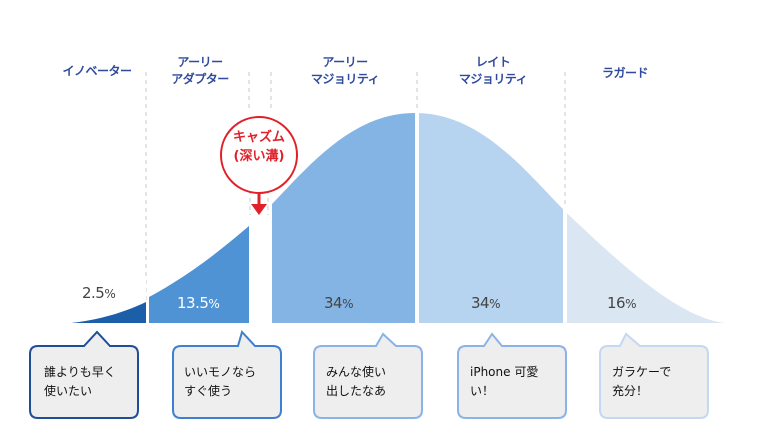 The image size is (768, 432). Describe the element at coordinates (356, 391) in the screenshot. I see `comment-line: 出したなあ` at that location.